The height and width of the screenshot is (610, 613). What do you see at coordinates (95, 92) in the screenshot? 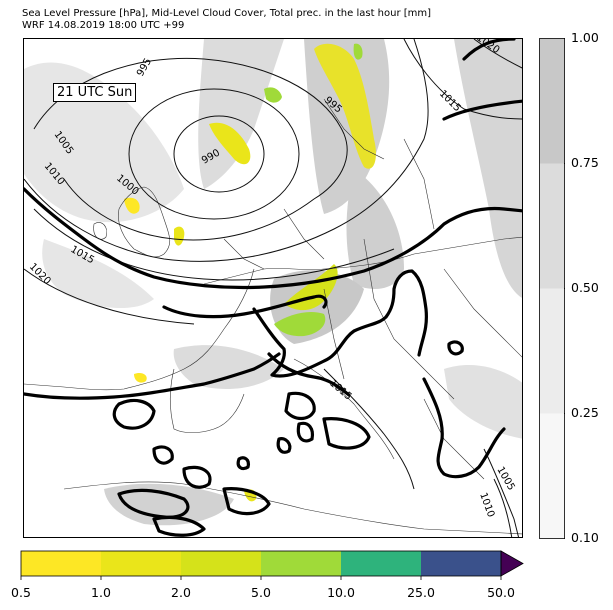
I see `valid-time-label: 21 UTC Sun` at bounding box center [95, 92].